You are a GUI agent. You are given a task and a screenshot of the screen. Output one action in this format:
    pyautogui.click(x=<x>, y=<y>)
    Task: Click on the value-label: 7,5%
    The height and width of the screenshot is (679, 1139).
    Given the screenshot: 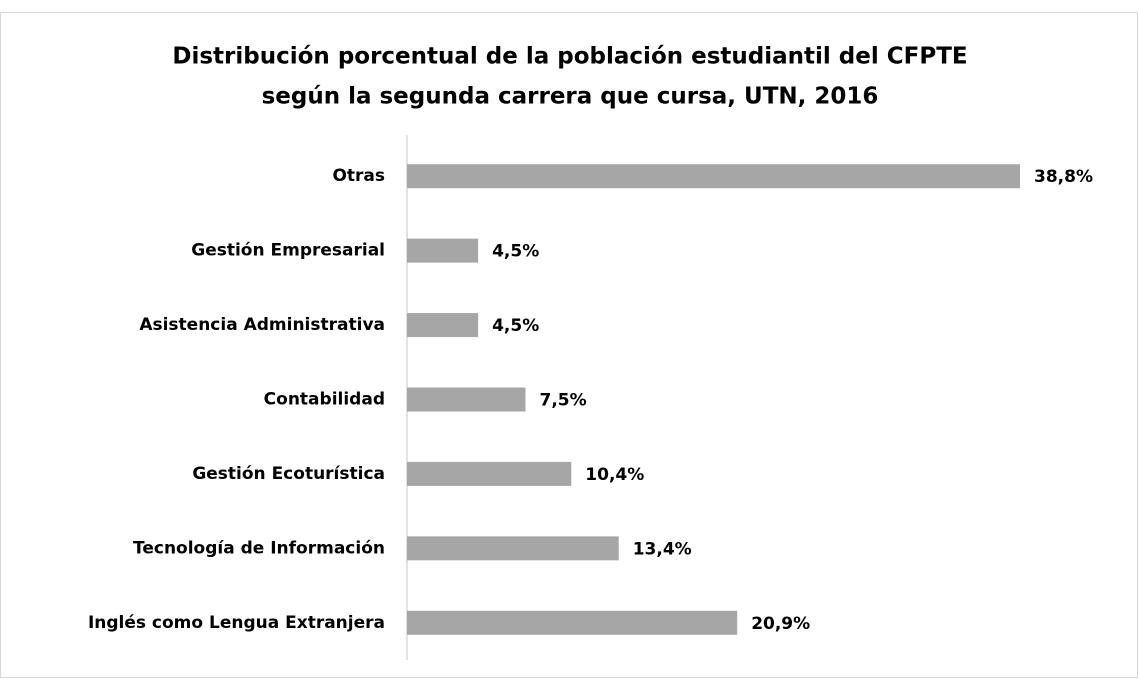 What is the action you would take?
    pyautogui.click(x=562, y=401)
    